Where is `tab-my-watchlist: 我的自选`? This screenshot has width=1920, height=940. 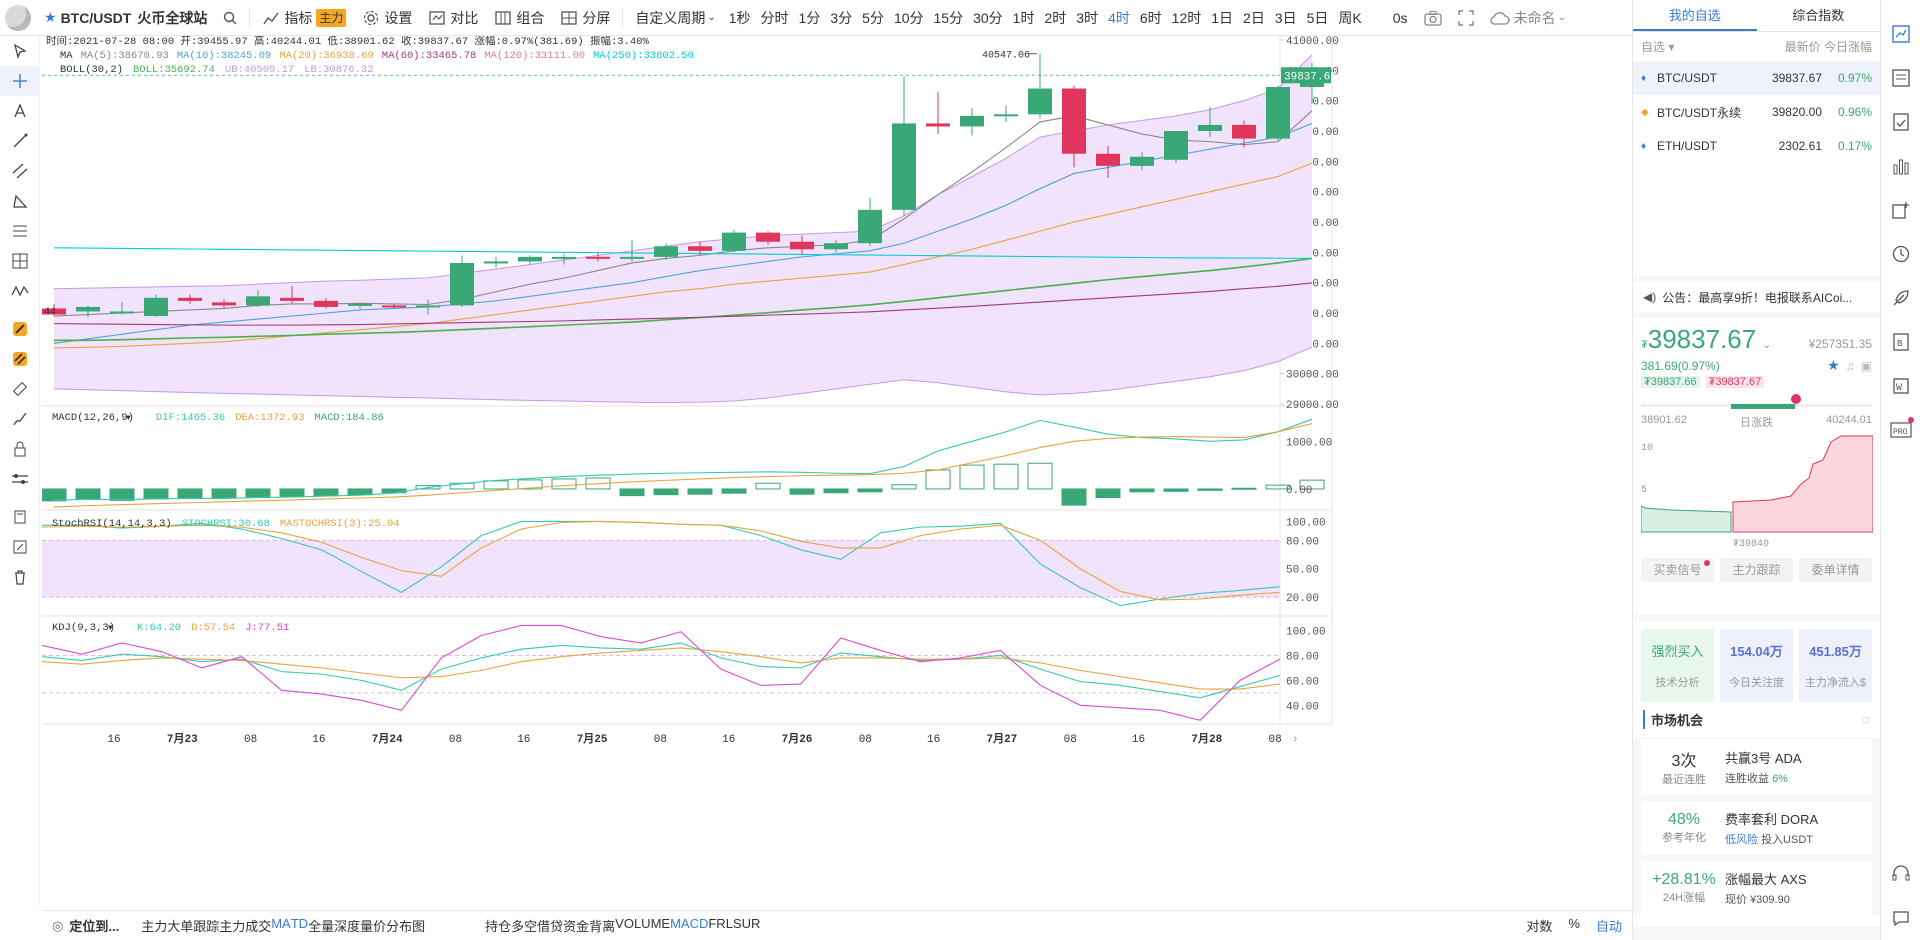 tab-my-watchlist: 我的自选 is located at coordinates (1695, 15).